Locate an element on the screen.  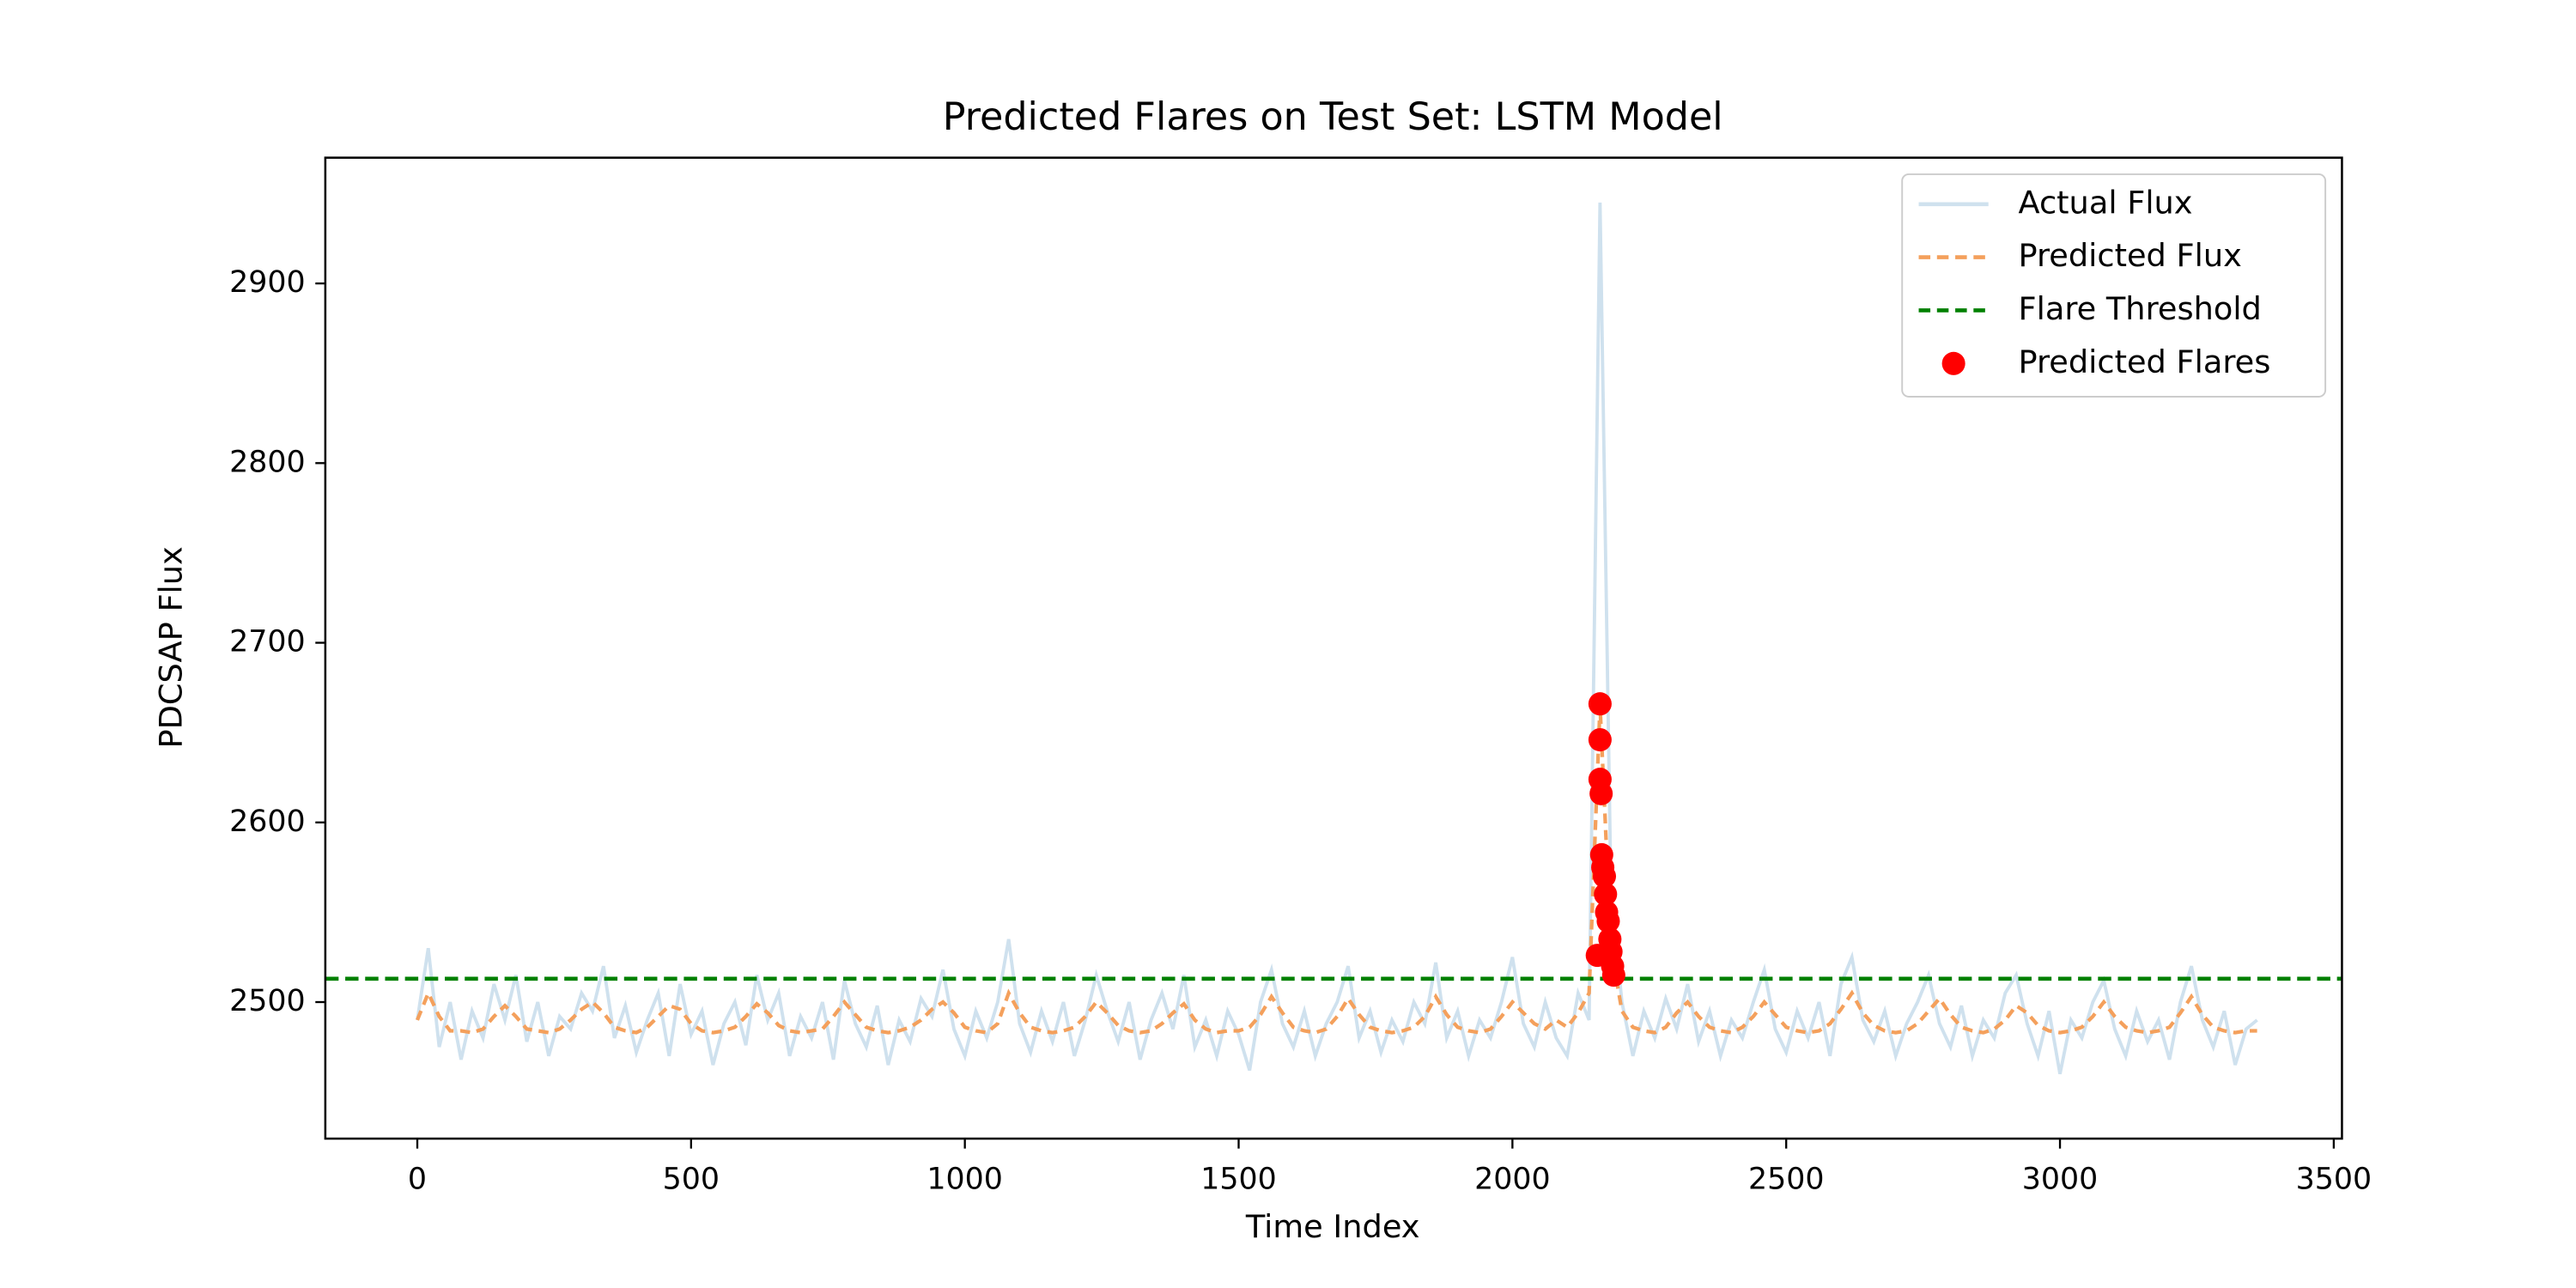
legend-box is located at coordinates (2114, 285).